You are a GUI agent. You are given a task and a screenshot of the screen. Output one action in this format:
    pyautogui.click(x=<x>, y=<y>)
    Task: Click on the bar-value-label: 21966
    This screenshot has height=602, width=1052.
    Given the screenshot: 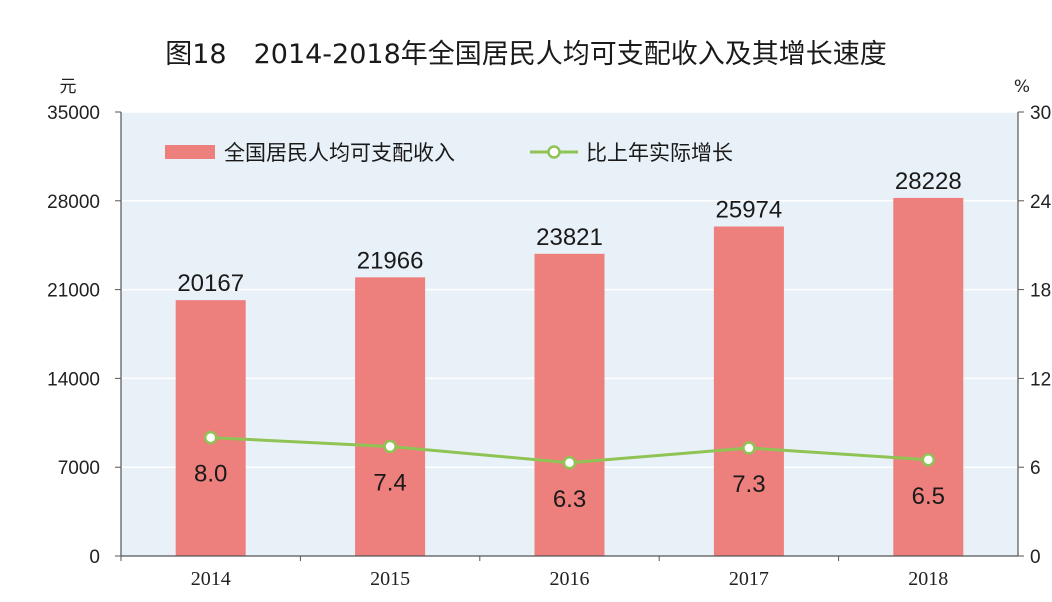 What is the action you would take?
    pyautogui.click(x=390, y=260)
    